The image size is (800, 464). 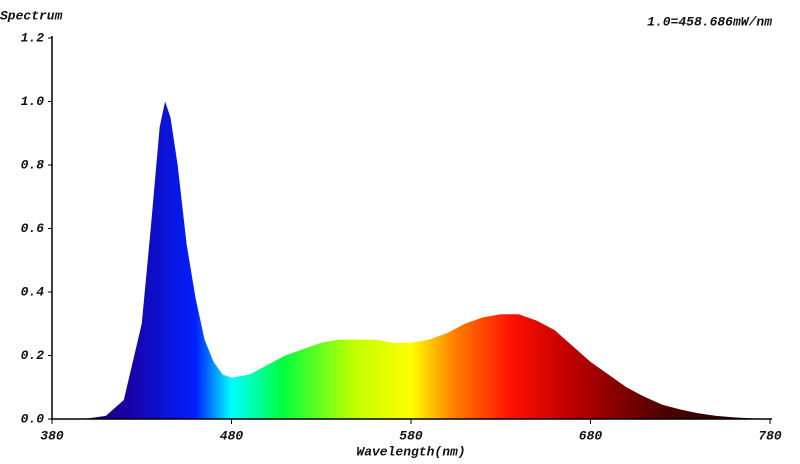 I want to click on y-tick-label: 0.0, so click(x=33, y=418).